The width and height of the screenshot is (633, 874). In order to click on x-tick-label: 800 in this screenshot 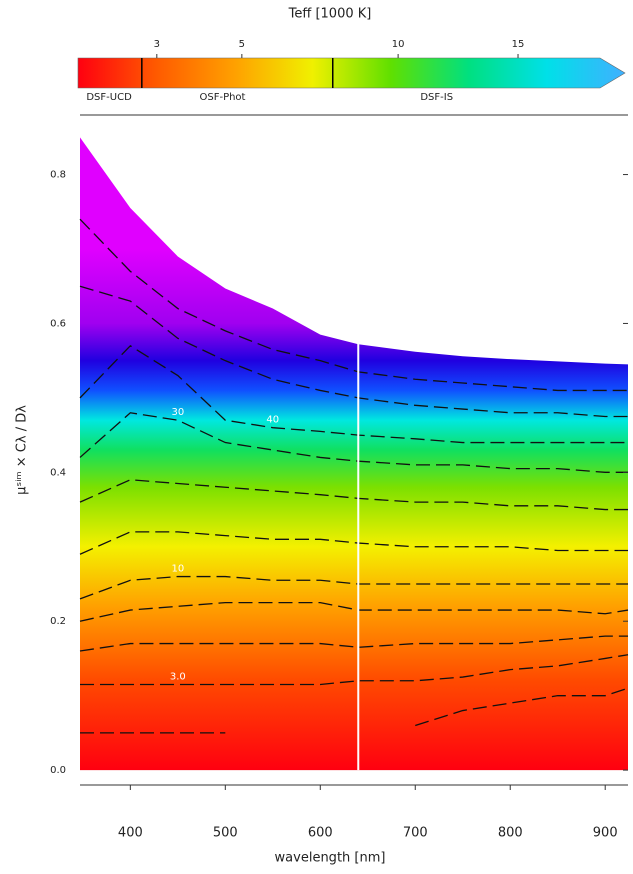, I will do `click(510, 833)`.